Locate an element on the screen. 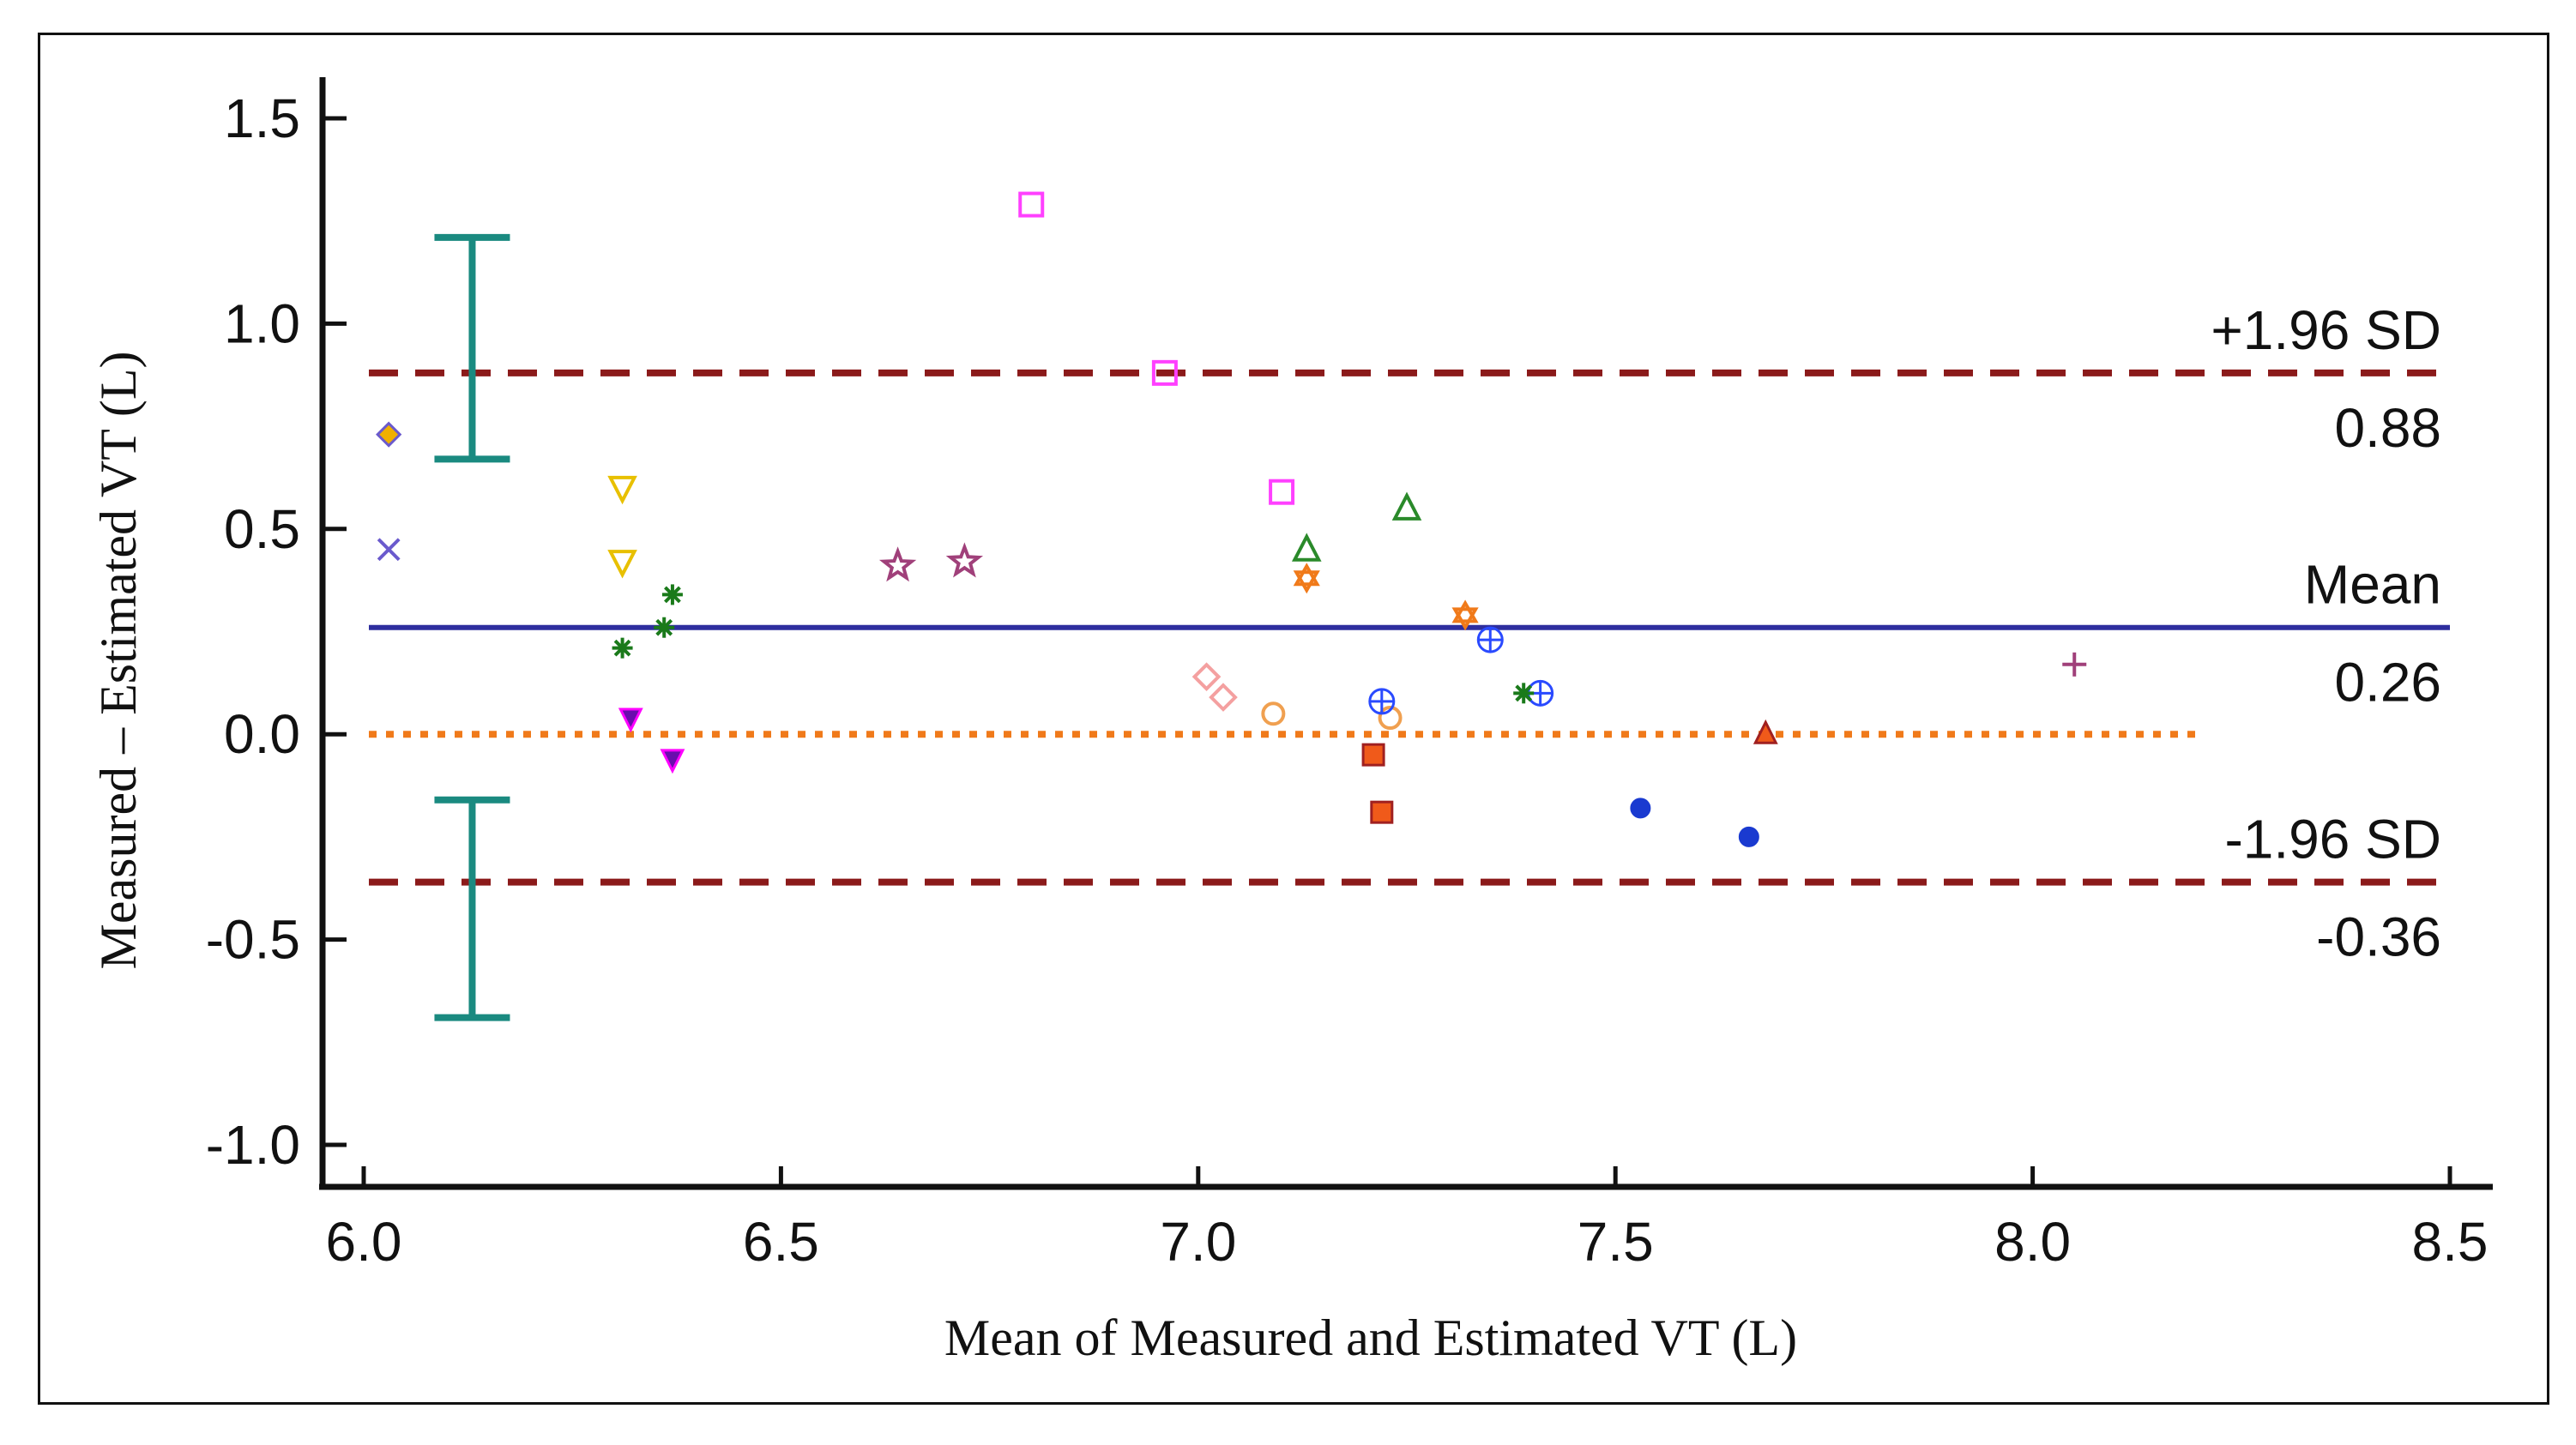 The height and width of the screenshot is (1445, 2576). reference-value: -0.36 is located at coordinates (2378, 937).